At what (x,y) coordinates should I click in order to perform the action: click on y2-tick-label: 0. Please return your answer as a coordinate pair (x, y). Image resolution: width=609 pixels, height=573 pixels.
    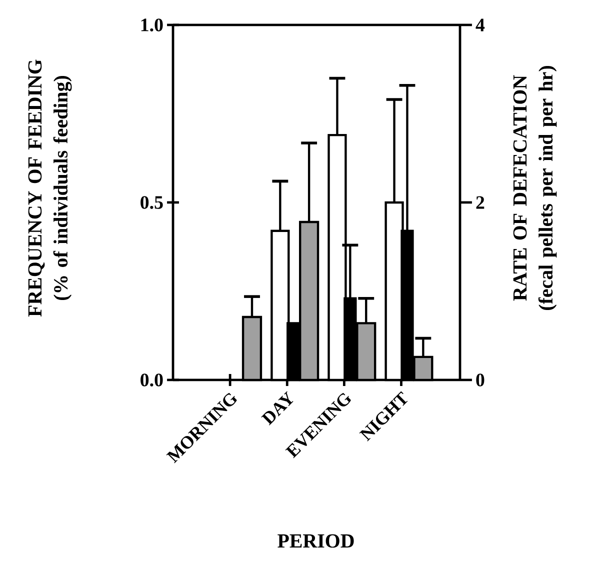
    Looking at the image, I should click on (480, 380).